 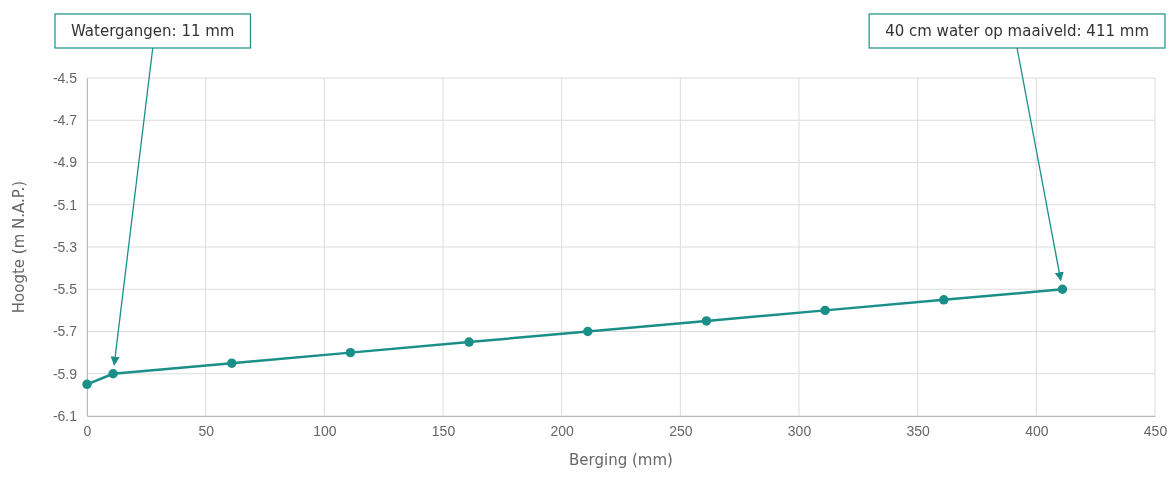 I want to click on y-axis-title: Hoogte (m N.A.P.), so click(x=19, y=247).